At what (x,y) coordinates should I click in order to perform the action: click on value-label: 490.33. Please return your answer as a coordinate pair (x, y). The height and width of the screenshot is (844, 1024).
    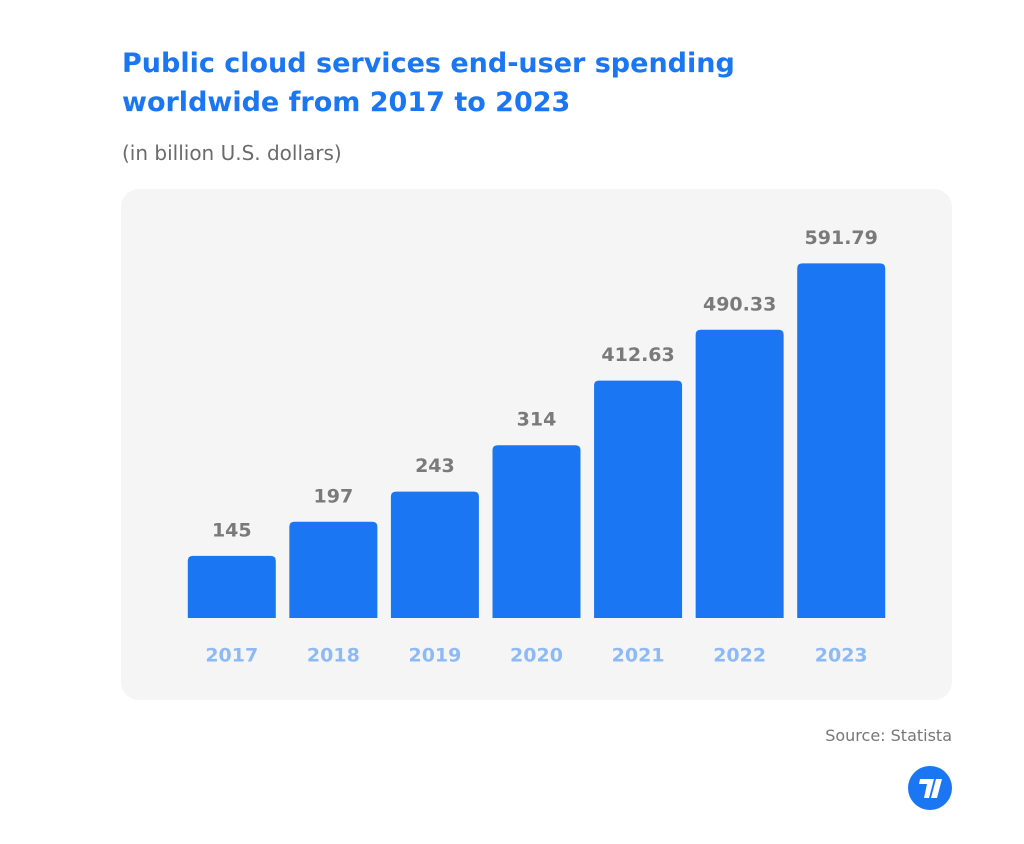
    Looking at the image, I should click on (739, 304).